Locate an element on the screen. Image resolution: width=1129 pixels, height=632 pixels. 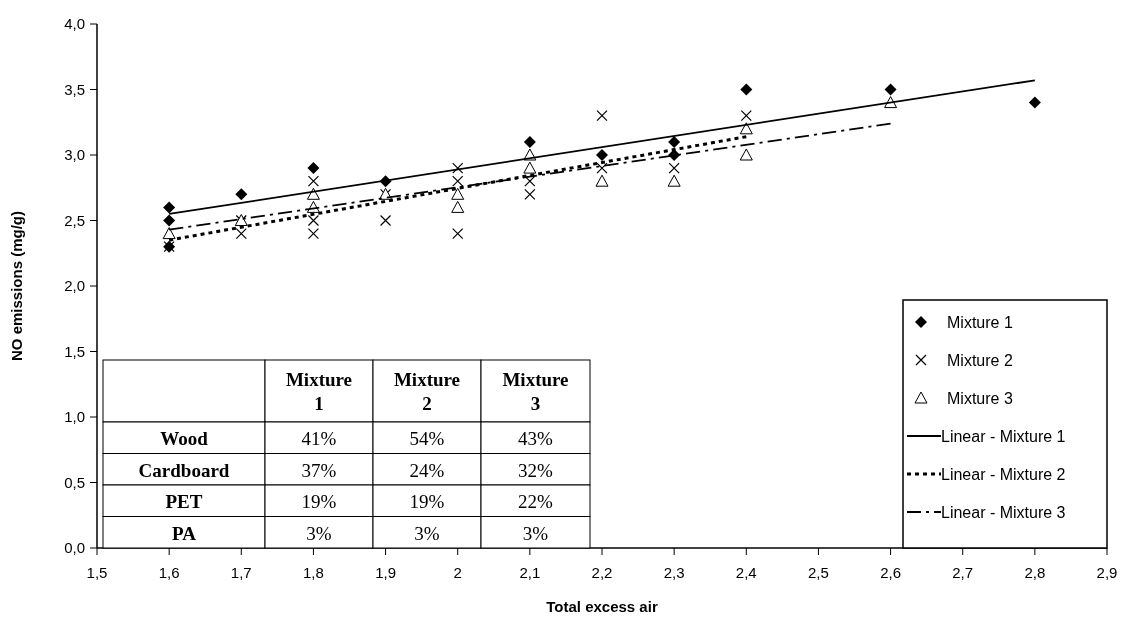
x-tick-label: 2,8 is located at coordinates (1035, 572).